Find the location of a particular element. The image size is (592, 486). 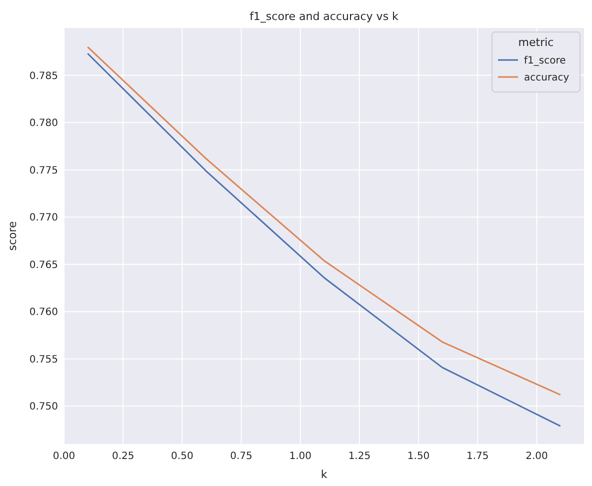

y-tick-label: 0.770 is located at coordinates (43, 218).